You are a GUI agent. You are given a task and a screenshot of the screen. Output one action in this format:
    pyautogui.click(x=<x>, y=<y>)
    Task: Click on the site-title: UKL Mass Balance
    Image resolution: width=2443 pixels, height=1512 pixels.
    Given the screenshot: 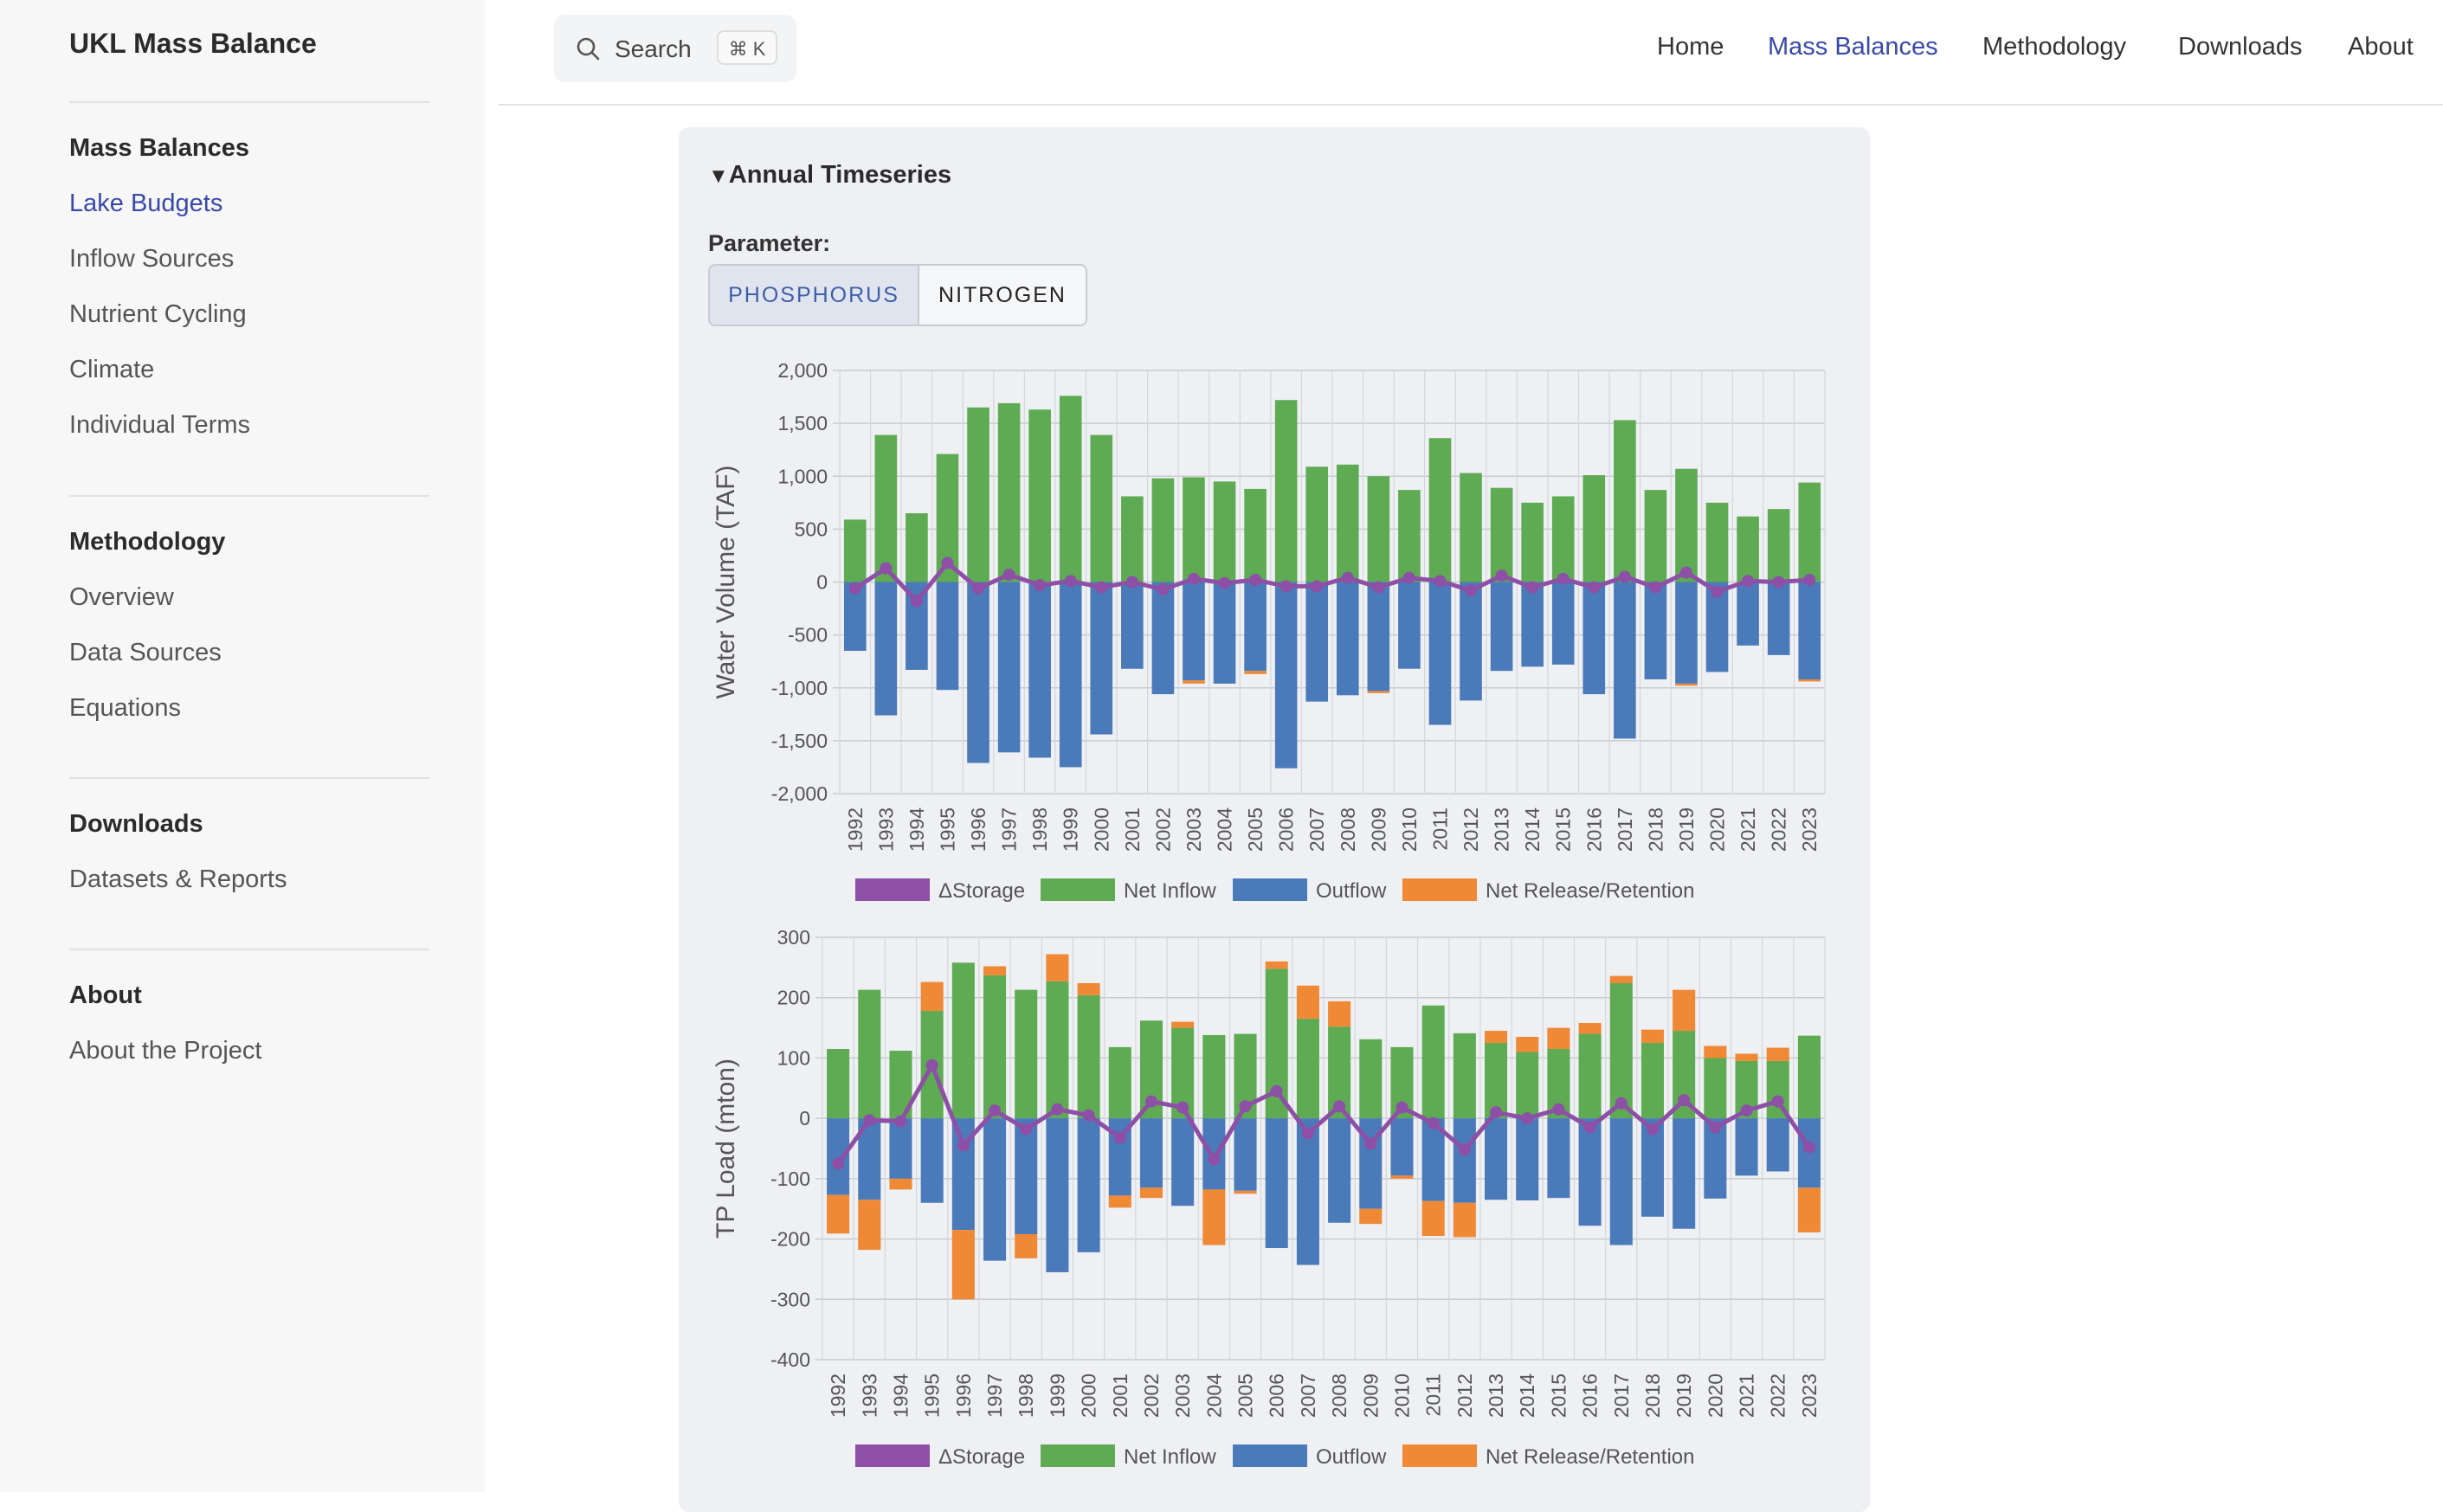 What is the action you would take?
    pyautogui.click(x=193, y=43)
    